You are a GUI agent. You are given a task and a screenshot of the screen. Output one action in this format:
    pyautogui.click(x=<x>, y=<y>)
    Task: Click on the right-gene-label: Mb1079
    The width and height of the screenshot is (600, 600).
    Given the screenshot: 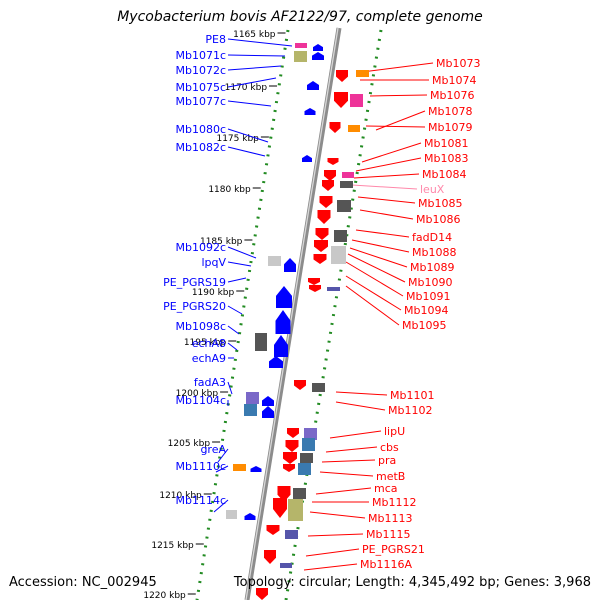 What is the action you would take?
    pyautogui.click(x=450, y=127)
    